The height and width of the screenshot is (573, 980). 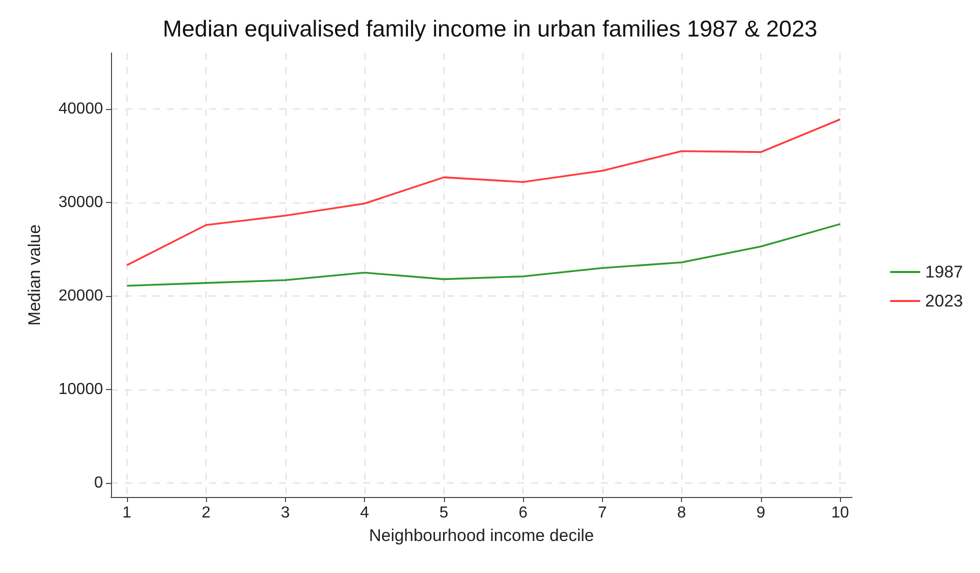 I want to click on x-tick-label: 7, so click(x=602, y=513).